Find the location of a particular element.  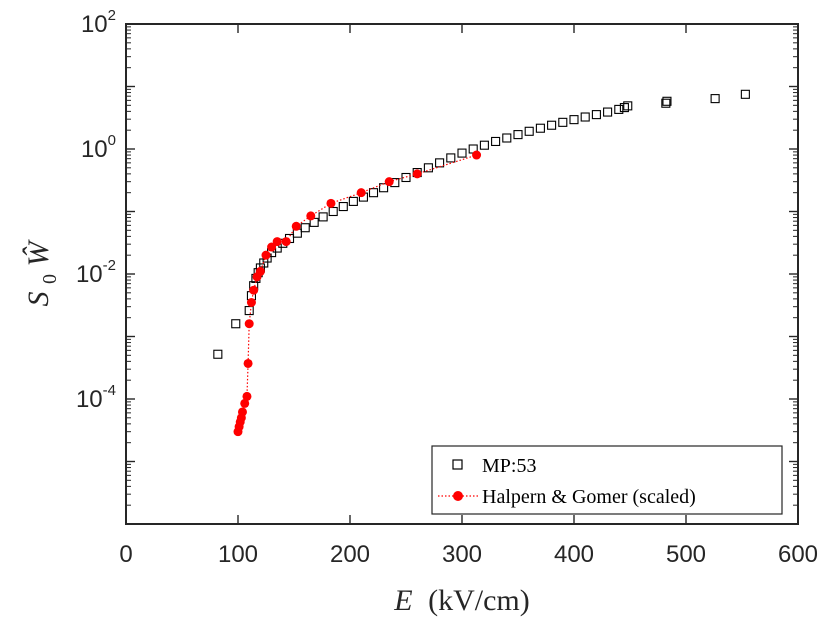

x-axis-label: E (kV/cm) is located at coordinates (461, 600).